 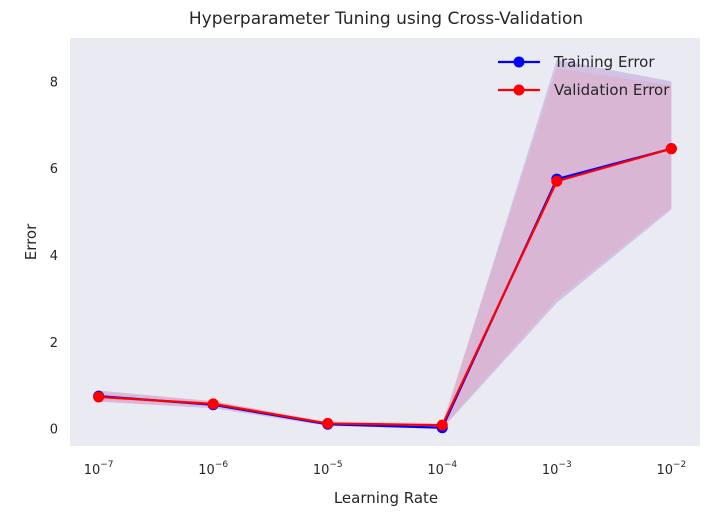 What do you see at coordinates (671, 469) in the screenshot?
I see `x-tick-label: 10⁻²` at bounding box center [671, 469].